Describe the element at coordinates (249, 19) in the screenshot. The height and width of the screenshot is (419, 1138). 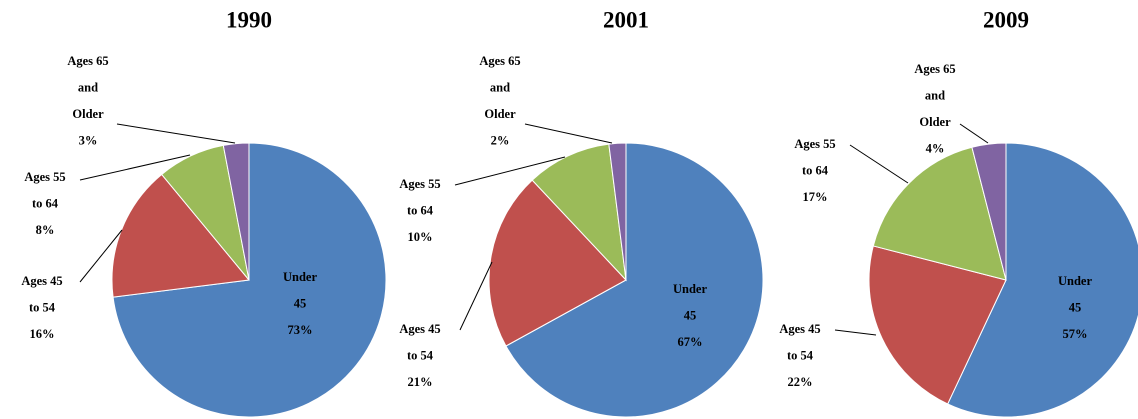
I see `chart-title: 1990` at that location.